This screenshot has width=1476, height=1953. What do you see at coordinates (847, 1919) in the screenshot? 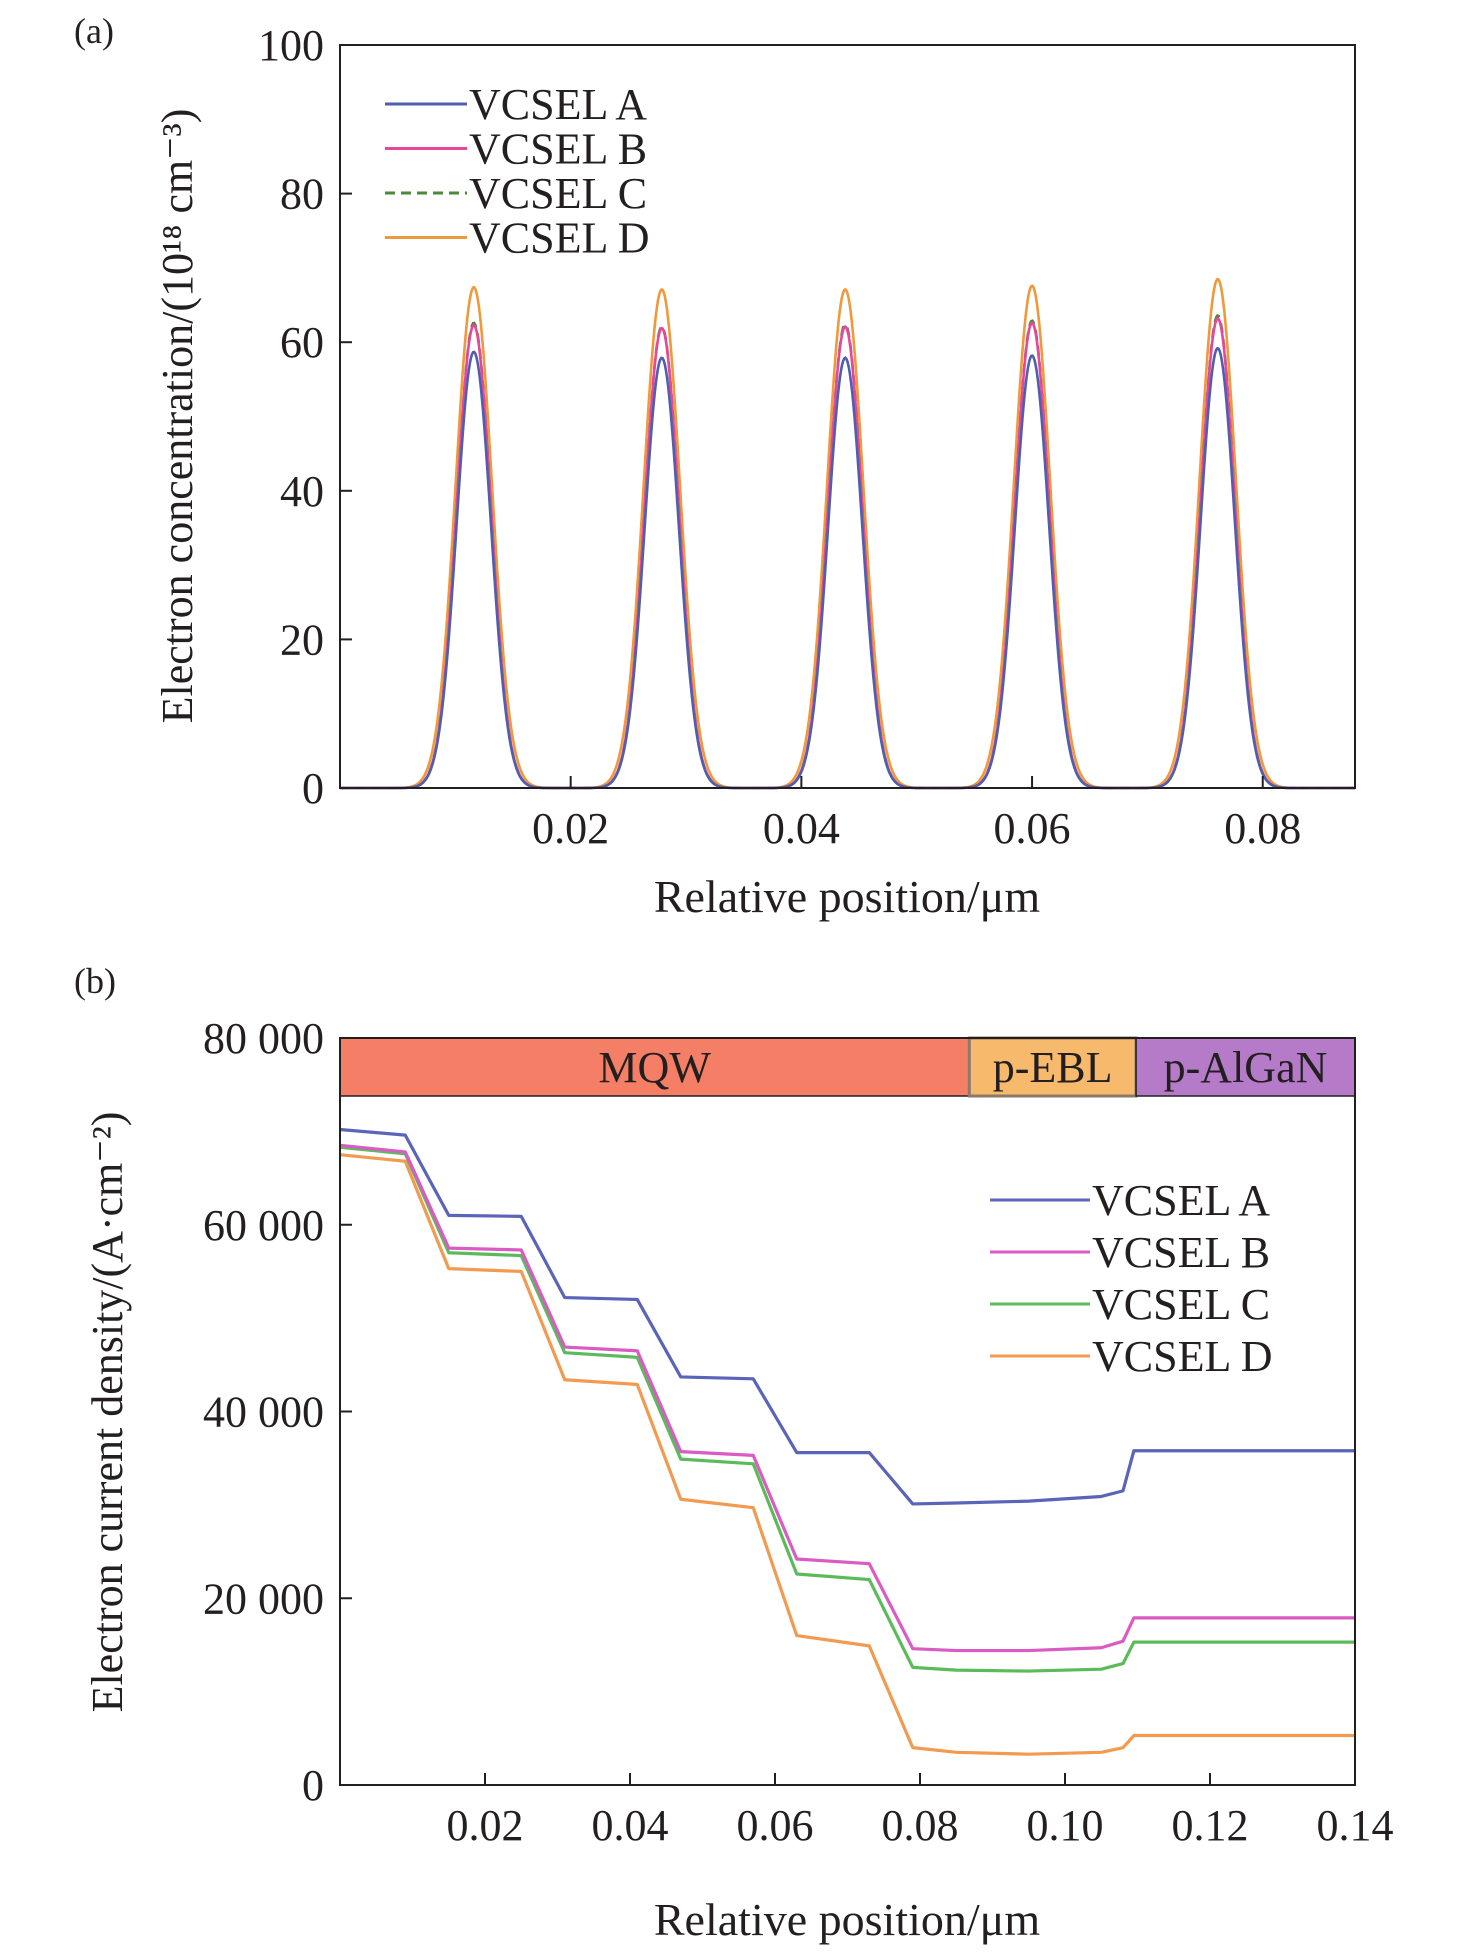
I see `panel-b-x-axis-label: Relative position/μm` at bounding box center [847, 1919].